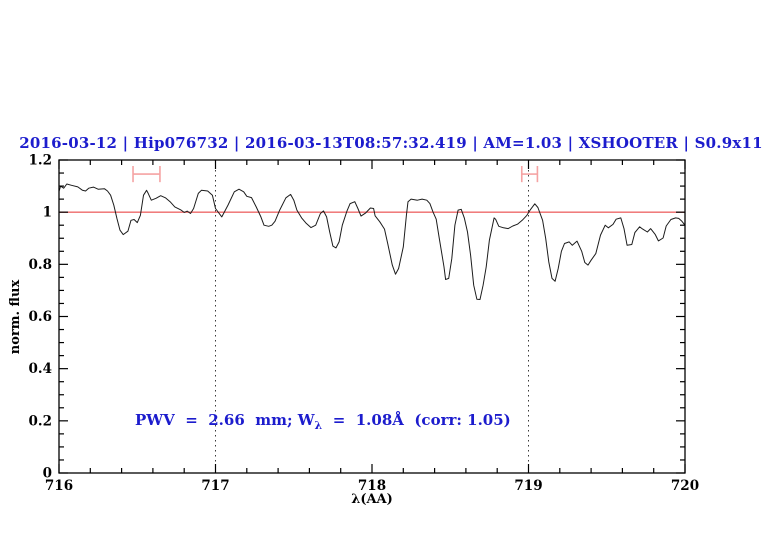  I want to click on pwv-annotation: PWV = 2.66 mm; Wλ = 1.08Å (corr: 1.05), so click(323, 421).